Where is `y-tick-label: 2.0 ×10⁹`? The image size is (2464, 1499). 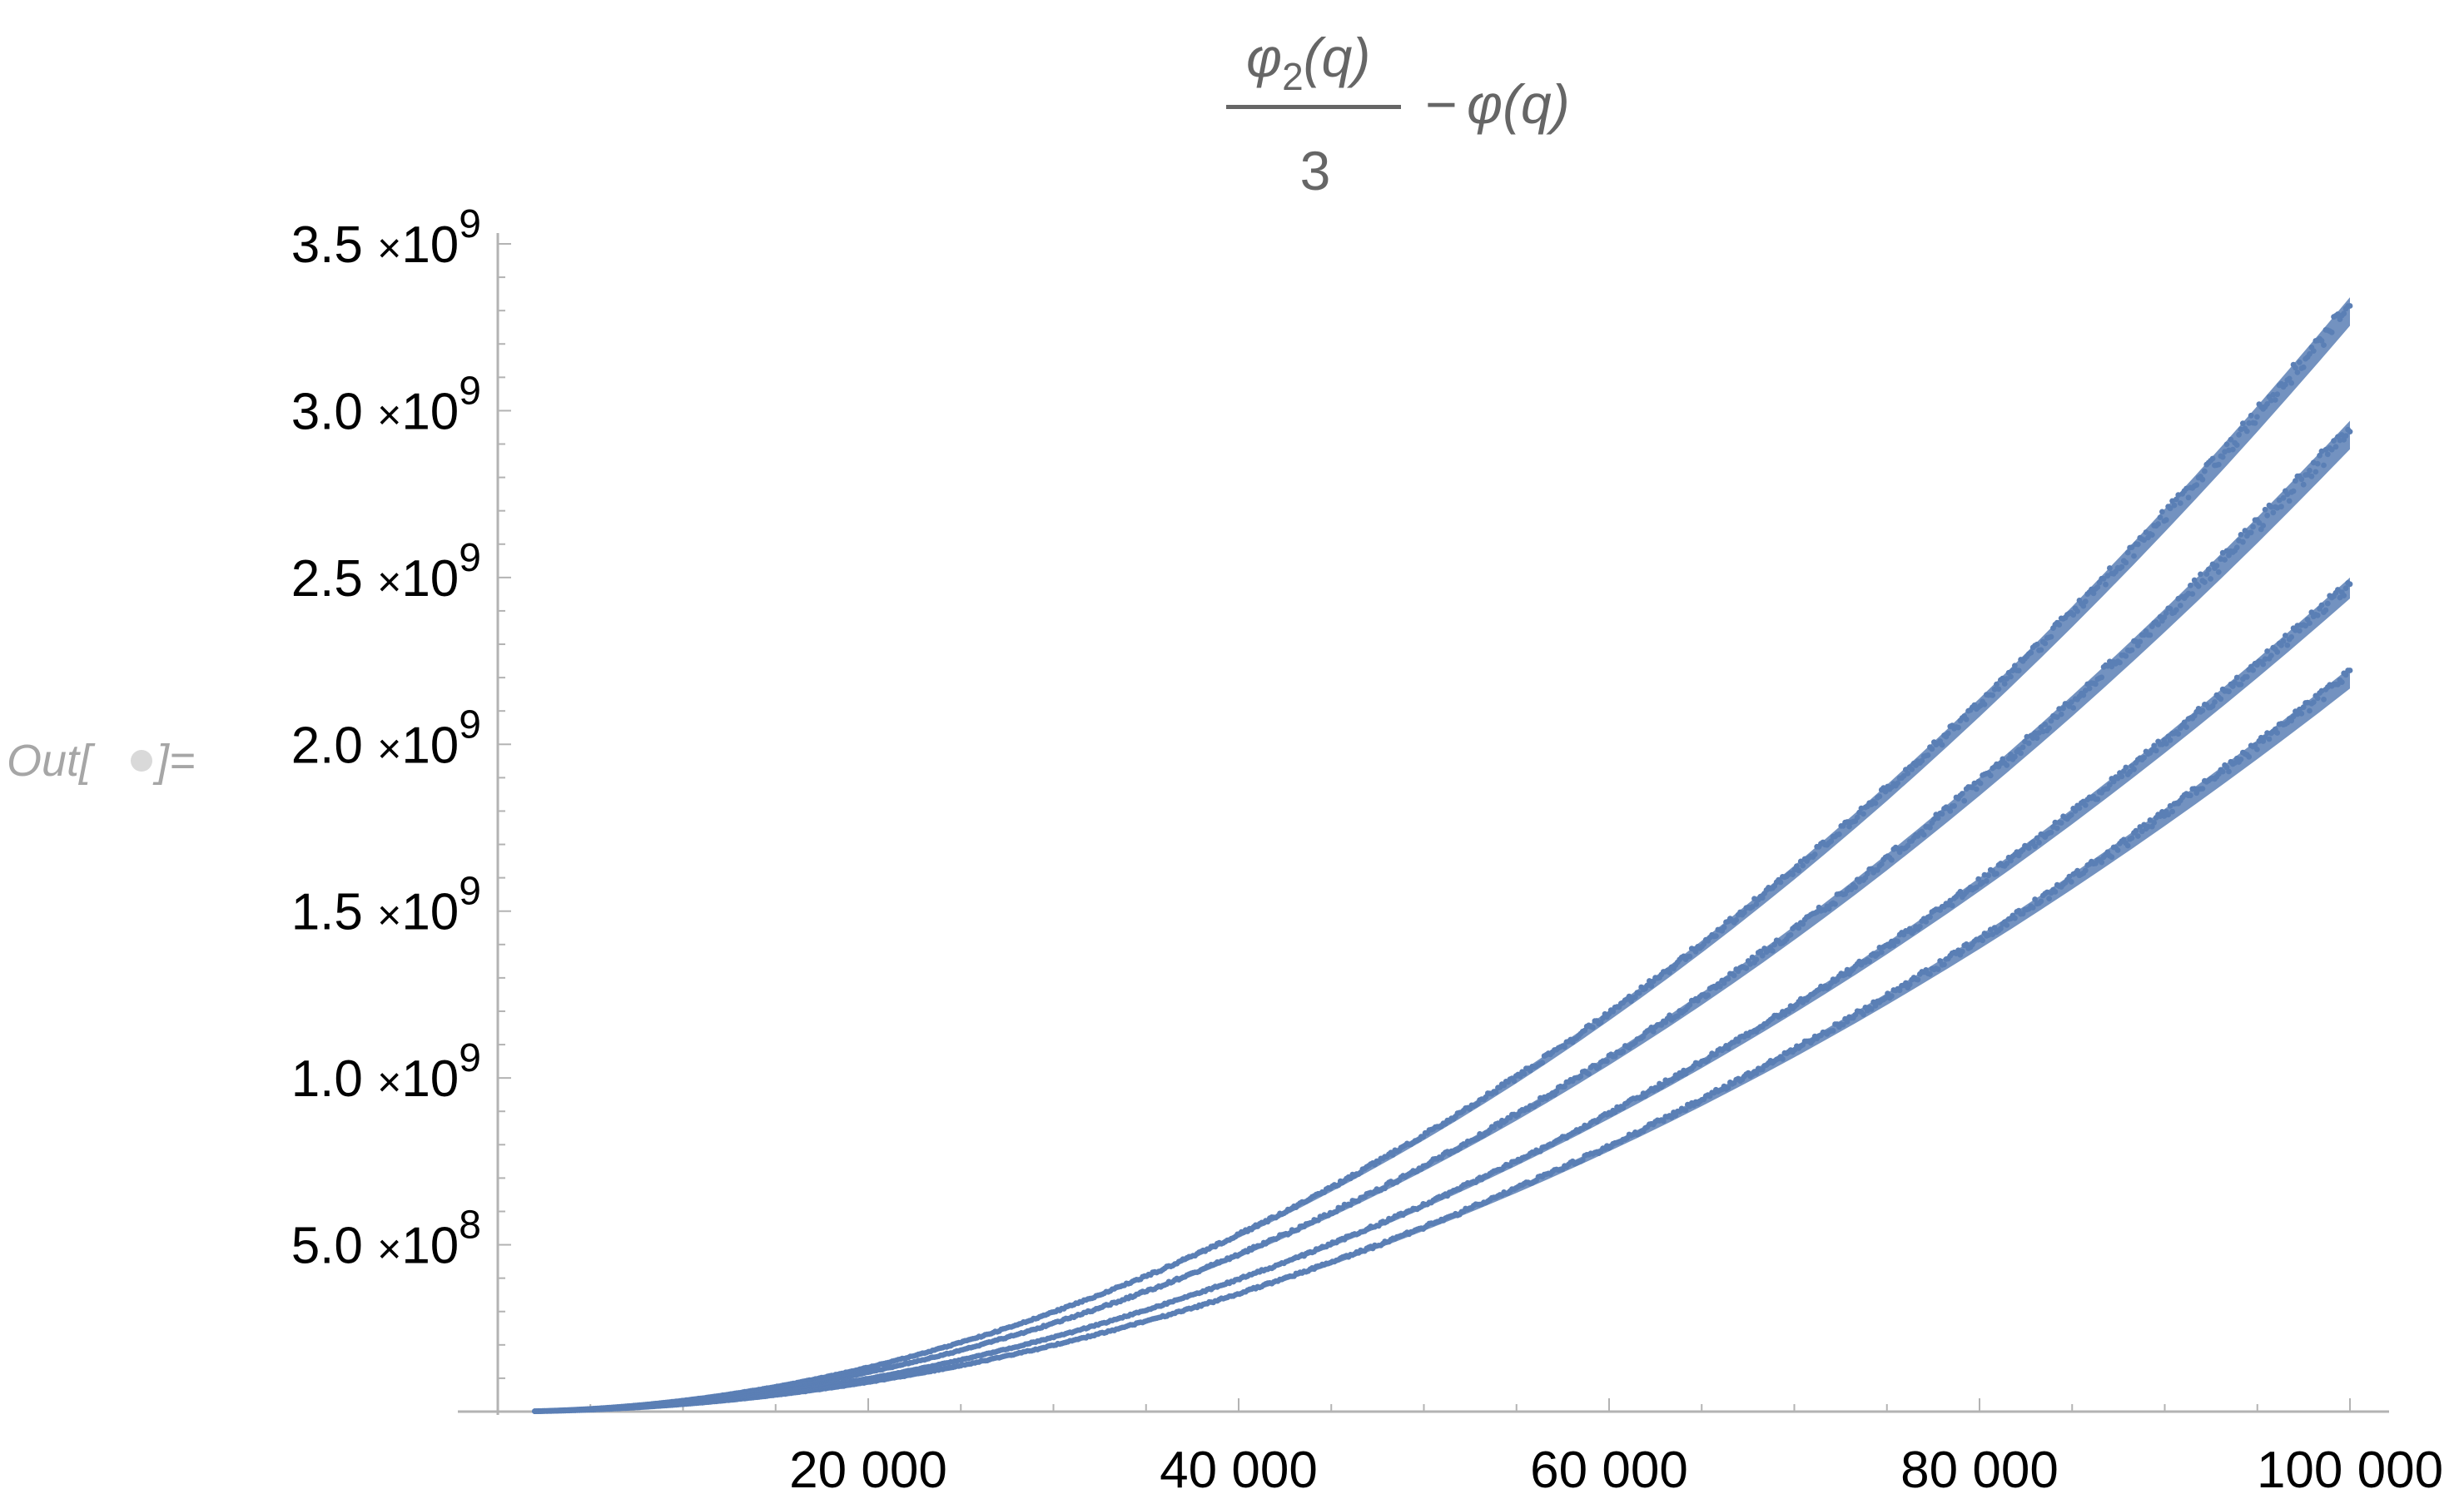
y-tick-label: 2.0 ×10⁹ is located at coordinates (386, 738).